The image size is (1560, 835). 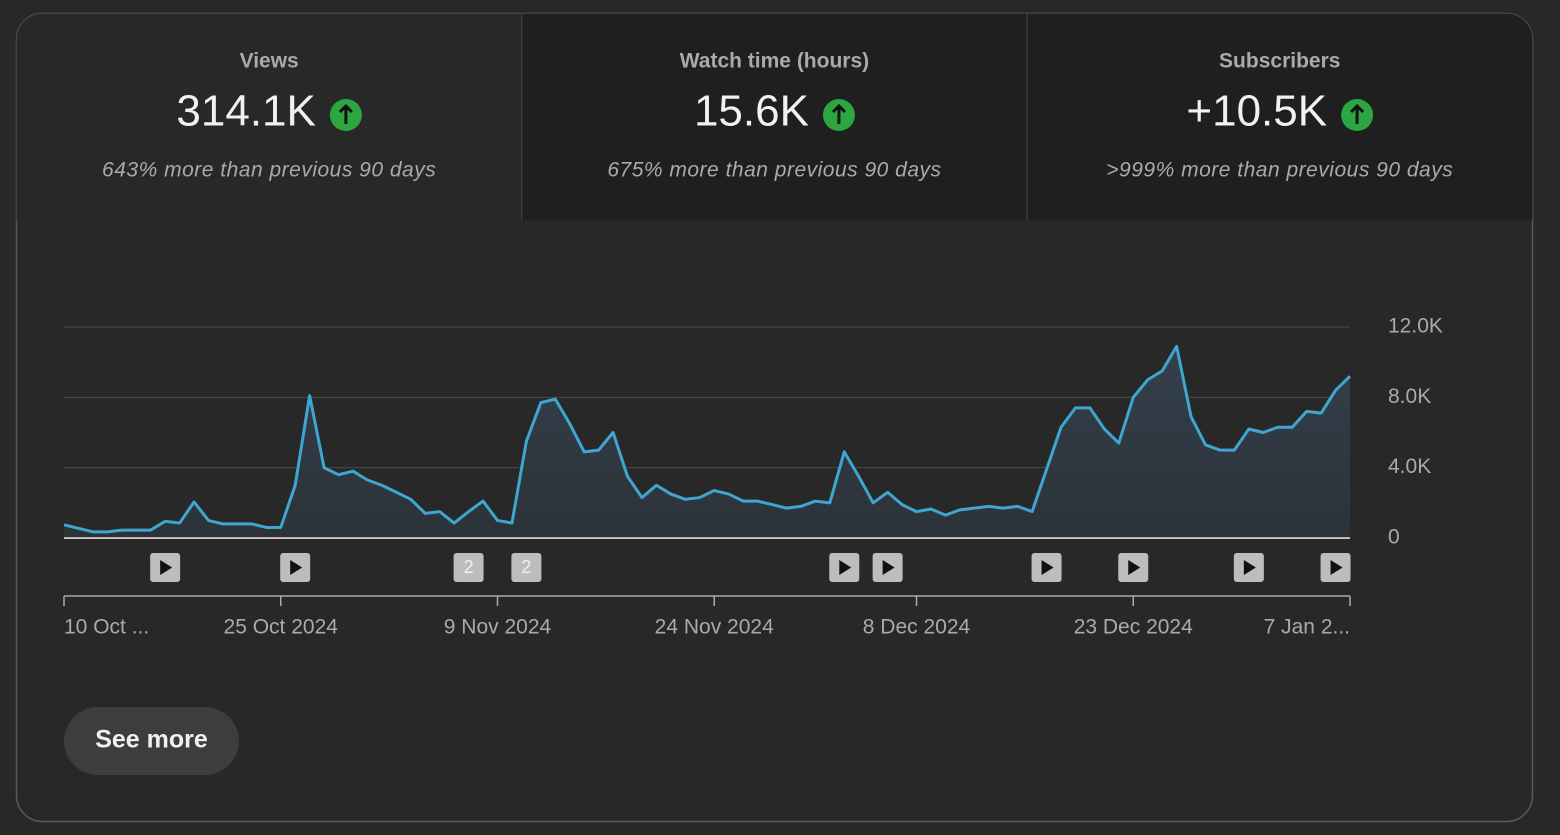 What do you see at coordinates (1279, 170) in the screenshot?
I see `tab-comparison: >999% more than previous 90 days` at bounding box center [1279, 170].